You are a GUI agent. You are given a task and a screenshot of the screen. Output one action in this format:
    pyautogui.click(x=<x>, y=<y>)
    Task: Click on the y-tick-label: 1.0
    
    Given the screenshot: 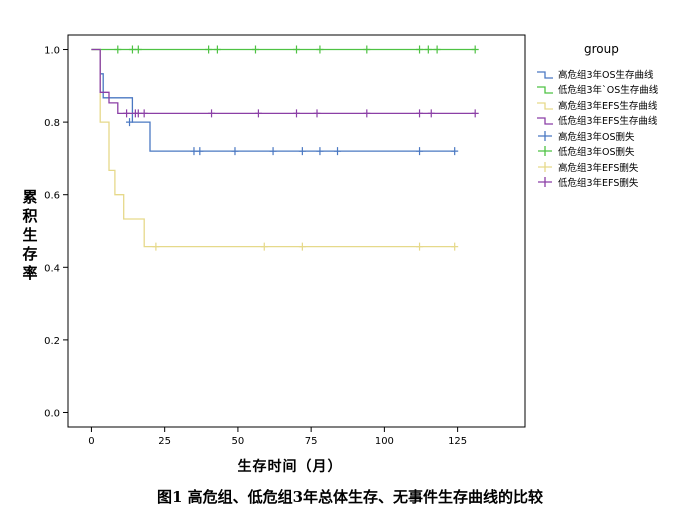 What is the action you would take?
    pyautogui.click(x=52, y=51)
    